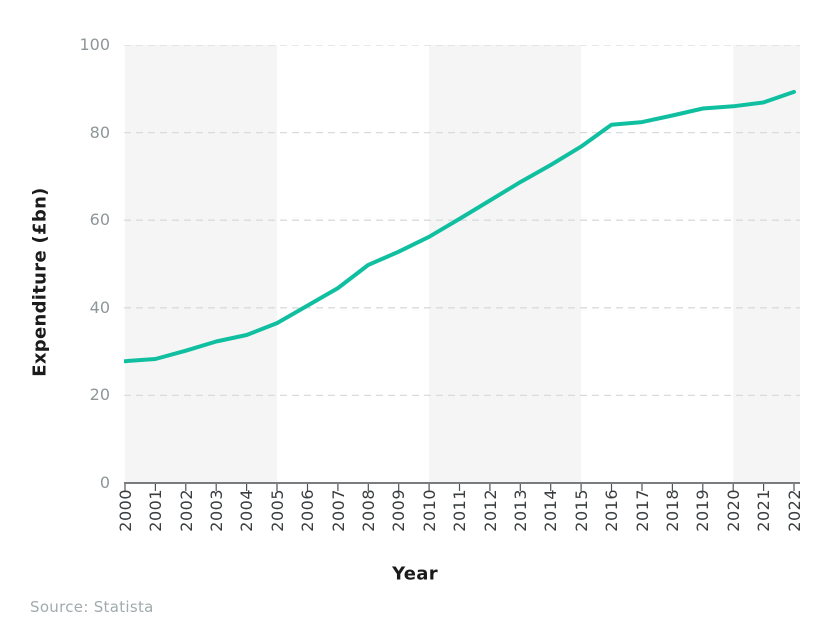 The height and width of the screenshot is (640, 830). I want to click on x-tick-label: 2013, so click(520, 525).